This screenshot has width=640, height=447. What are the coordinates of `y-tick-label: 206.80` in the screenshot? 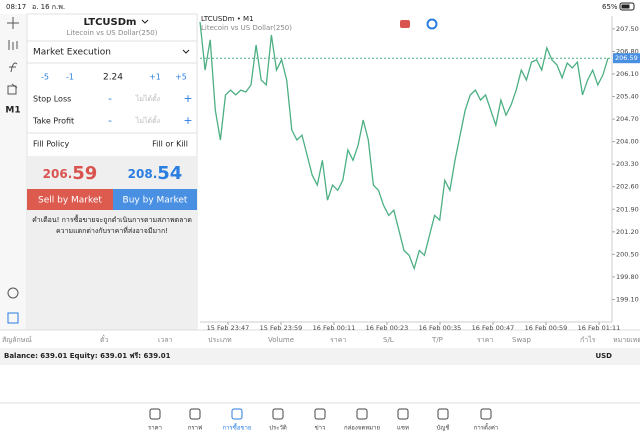 It's located at (627, 51).